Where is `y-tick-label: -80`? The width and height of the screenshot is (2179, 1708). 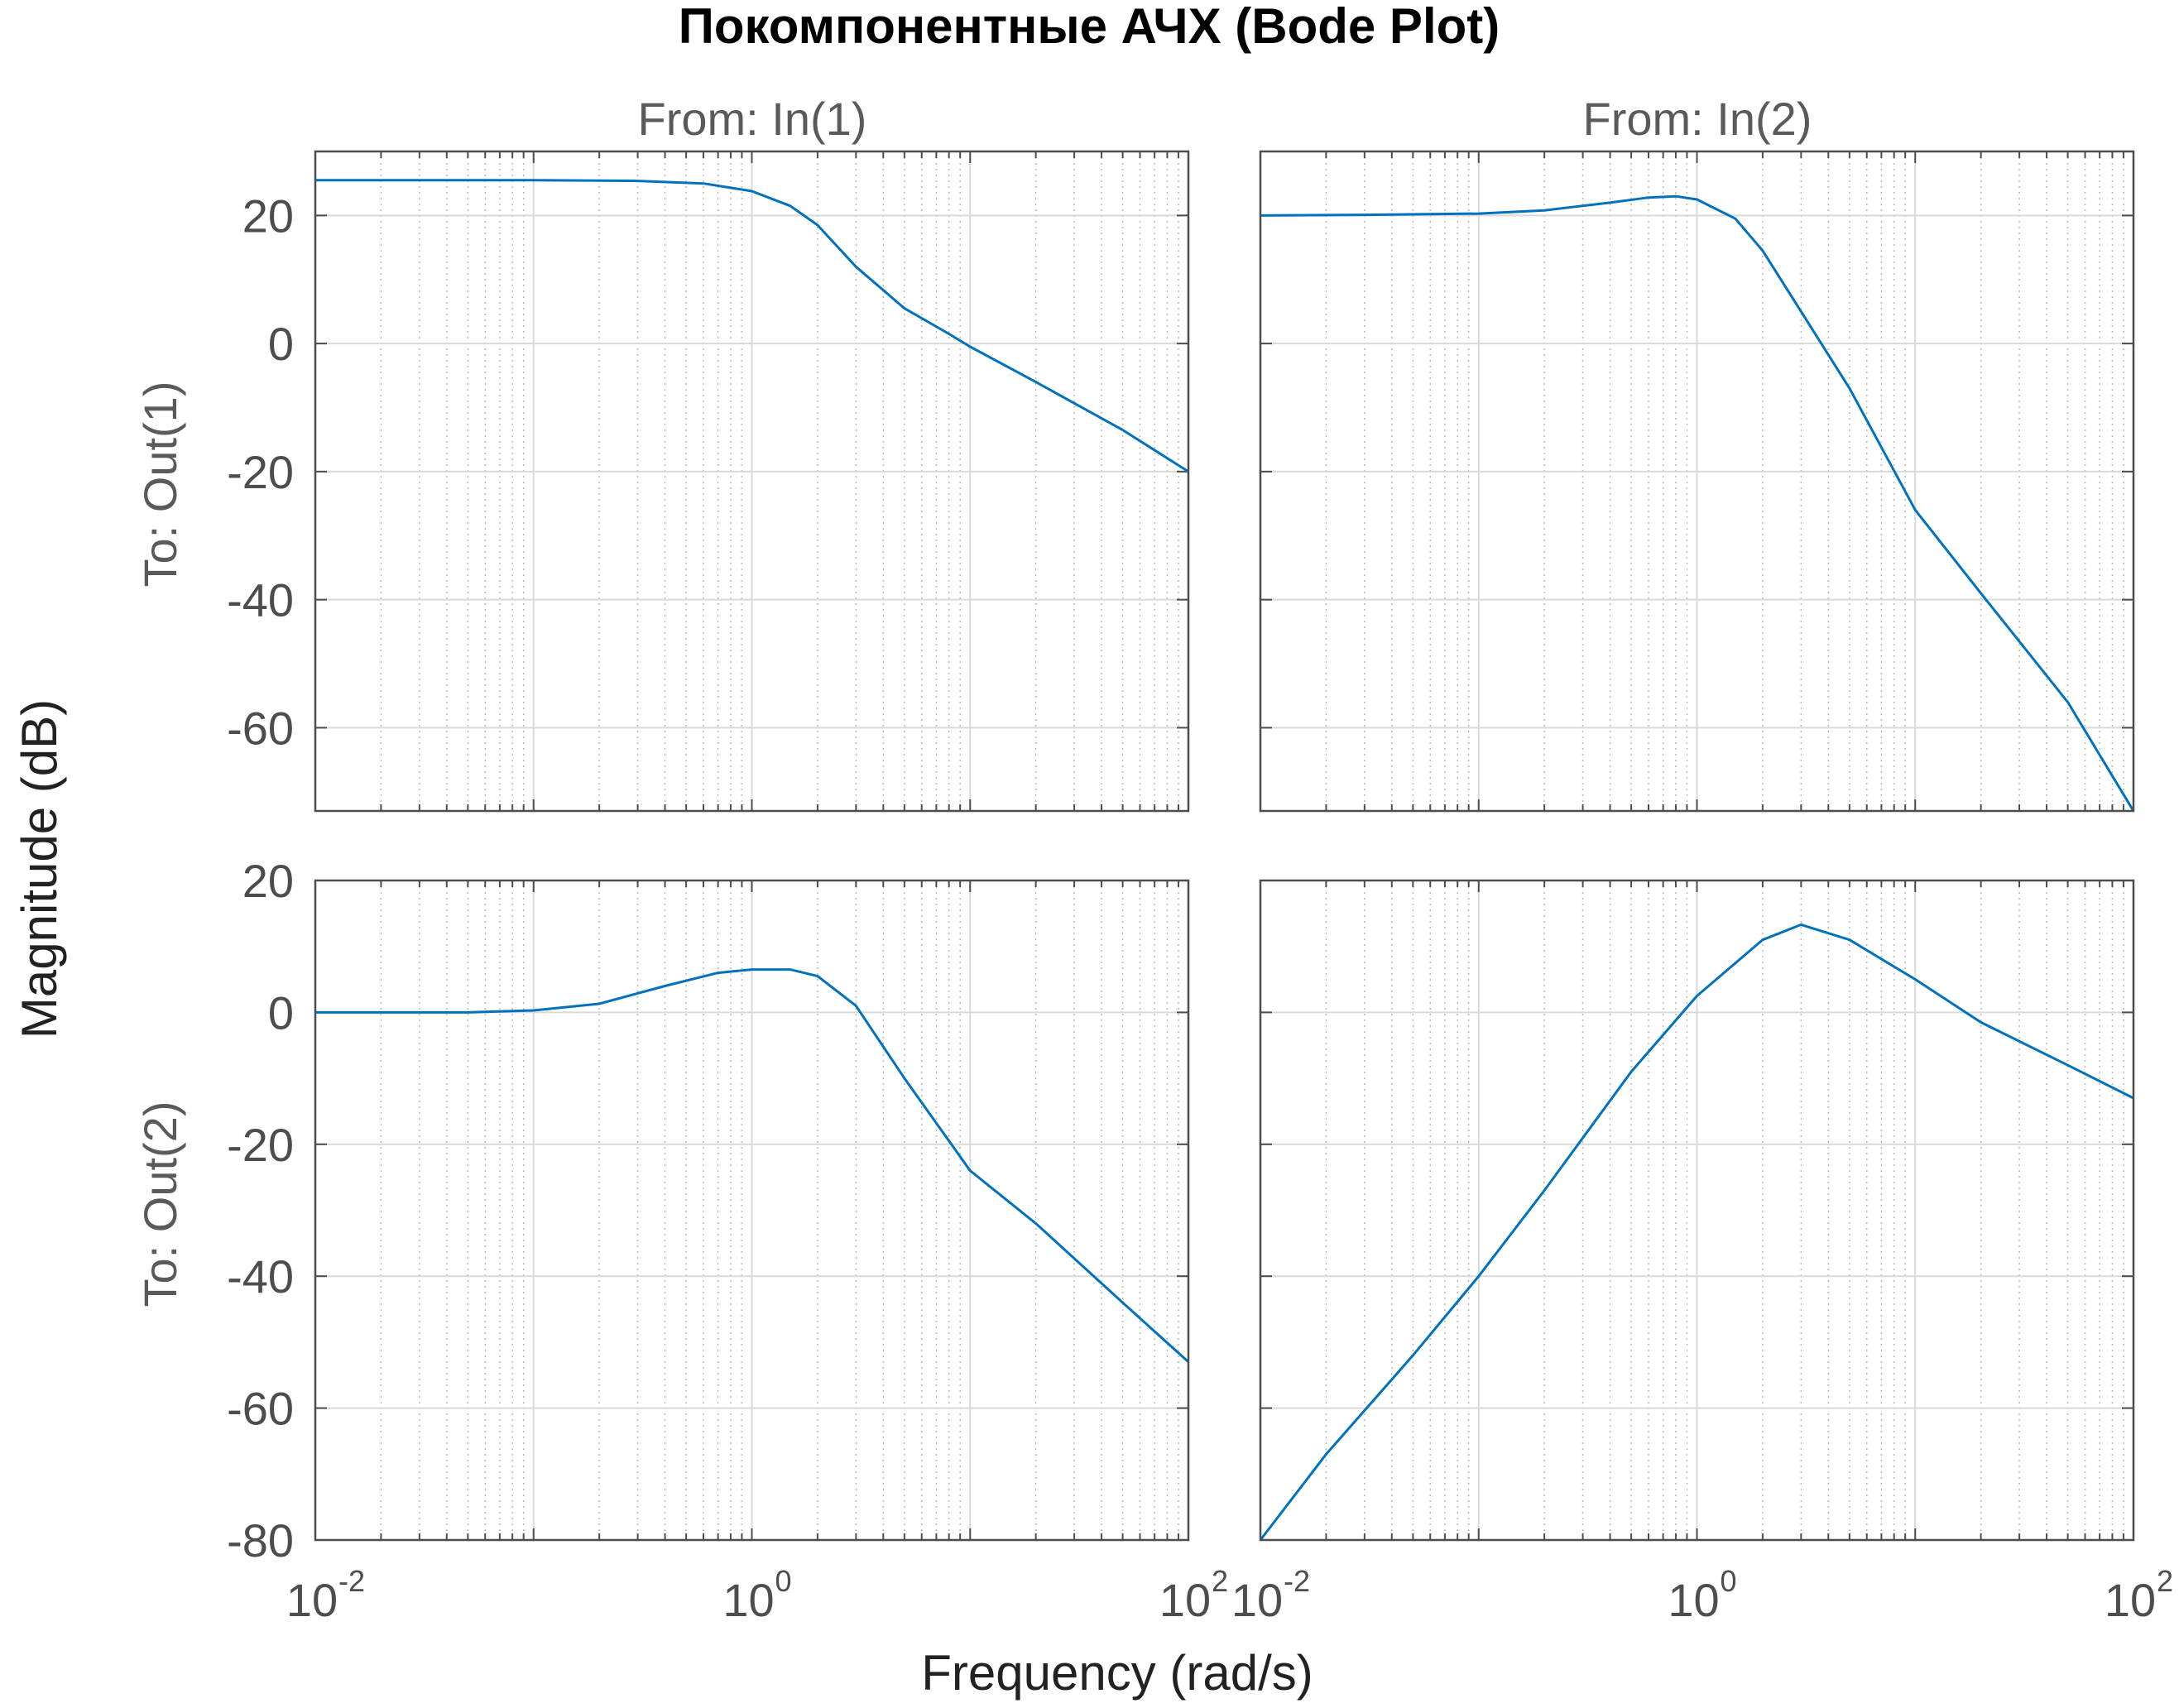 y-tick-label: -80 is located at coordinates (260, 1540).